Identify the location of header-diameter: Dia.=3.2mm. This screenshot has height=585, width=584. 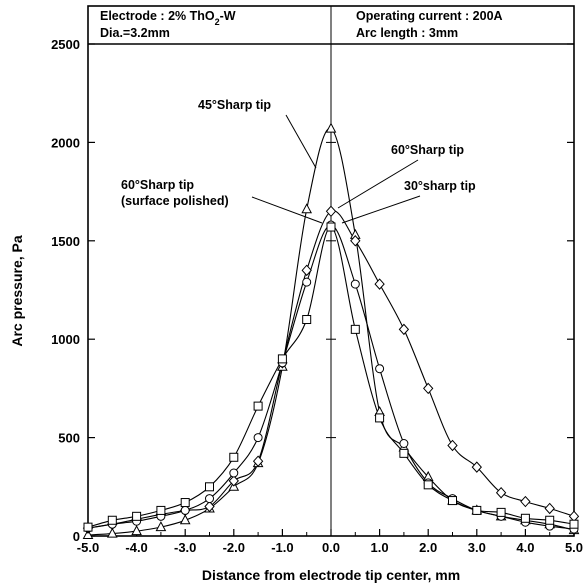
(135, 33).